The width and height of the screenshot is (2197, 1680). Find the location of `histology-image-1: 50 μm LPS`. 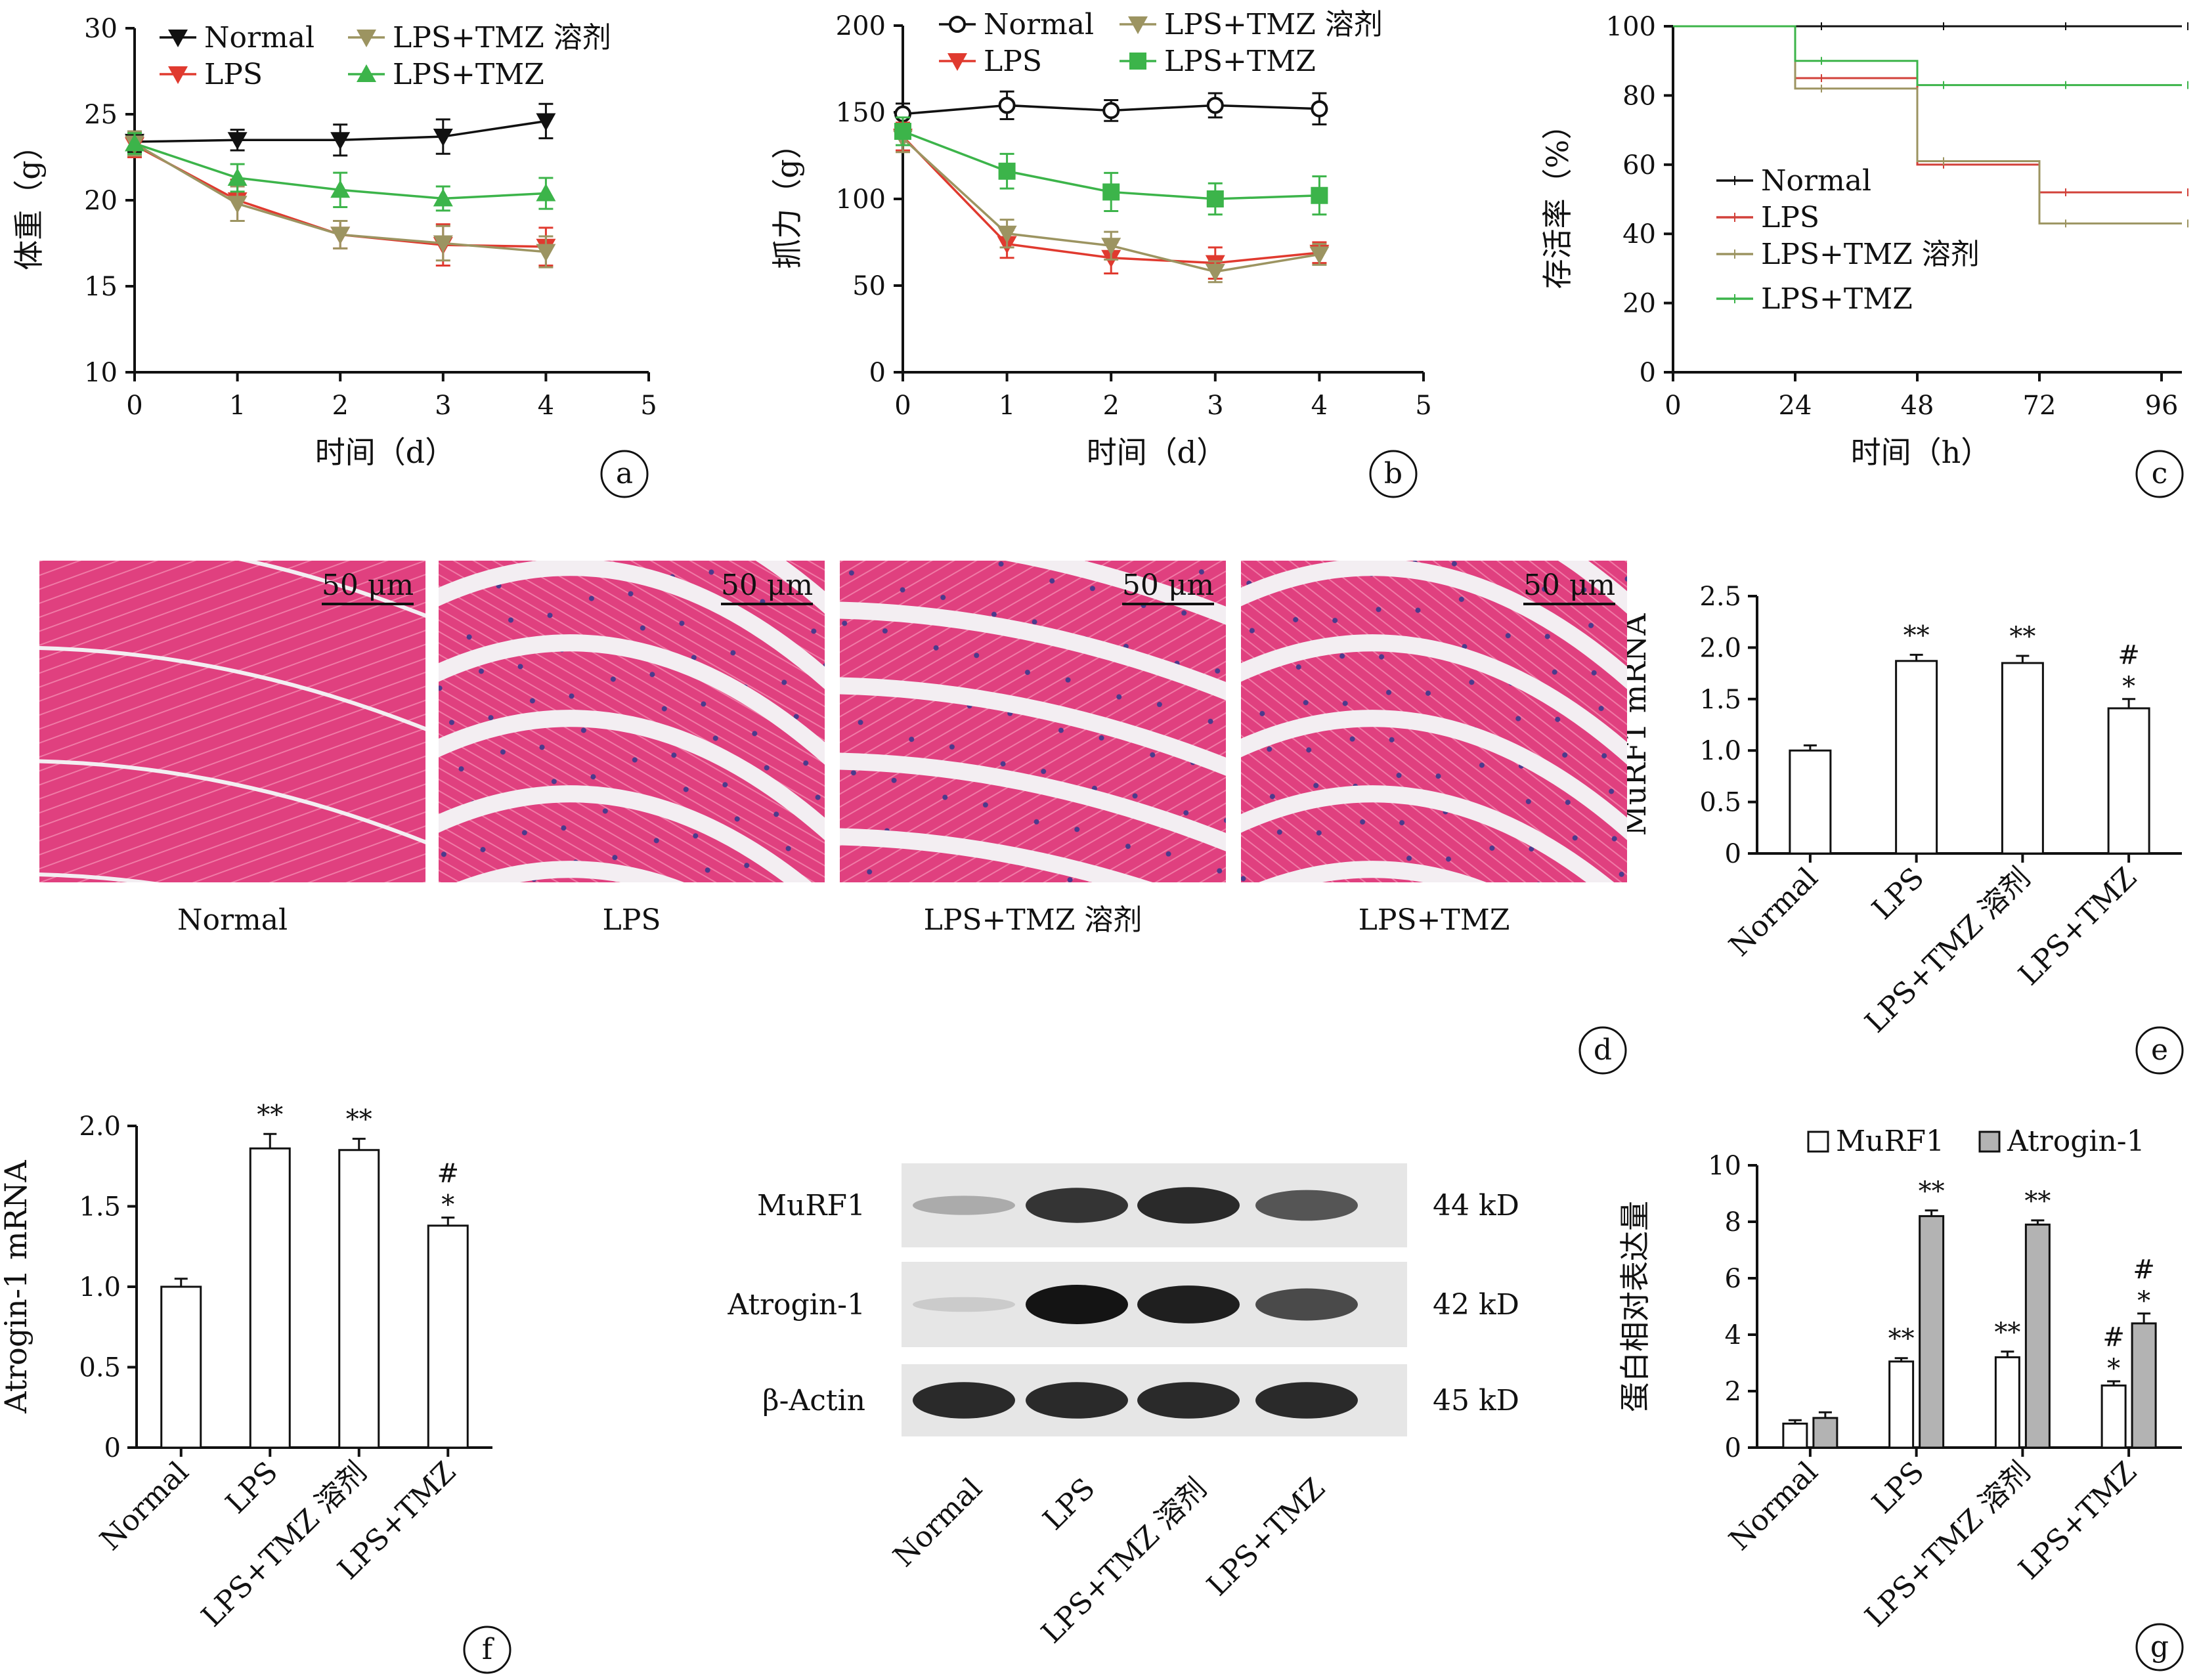

histology-image-1: 50 μm LPS is located at coordinates (632, 749).